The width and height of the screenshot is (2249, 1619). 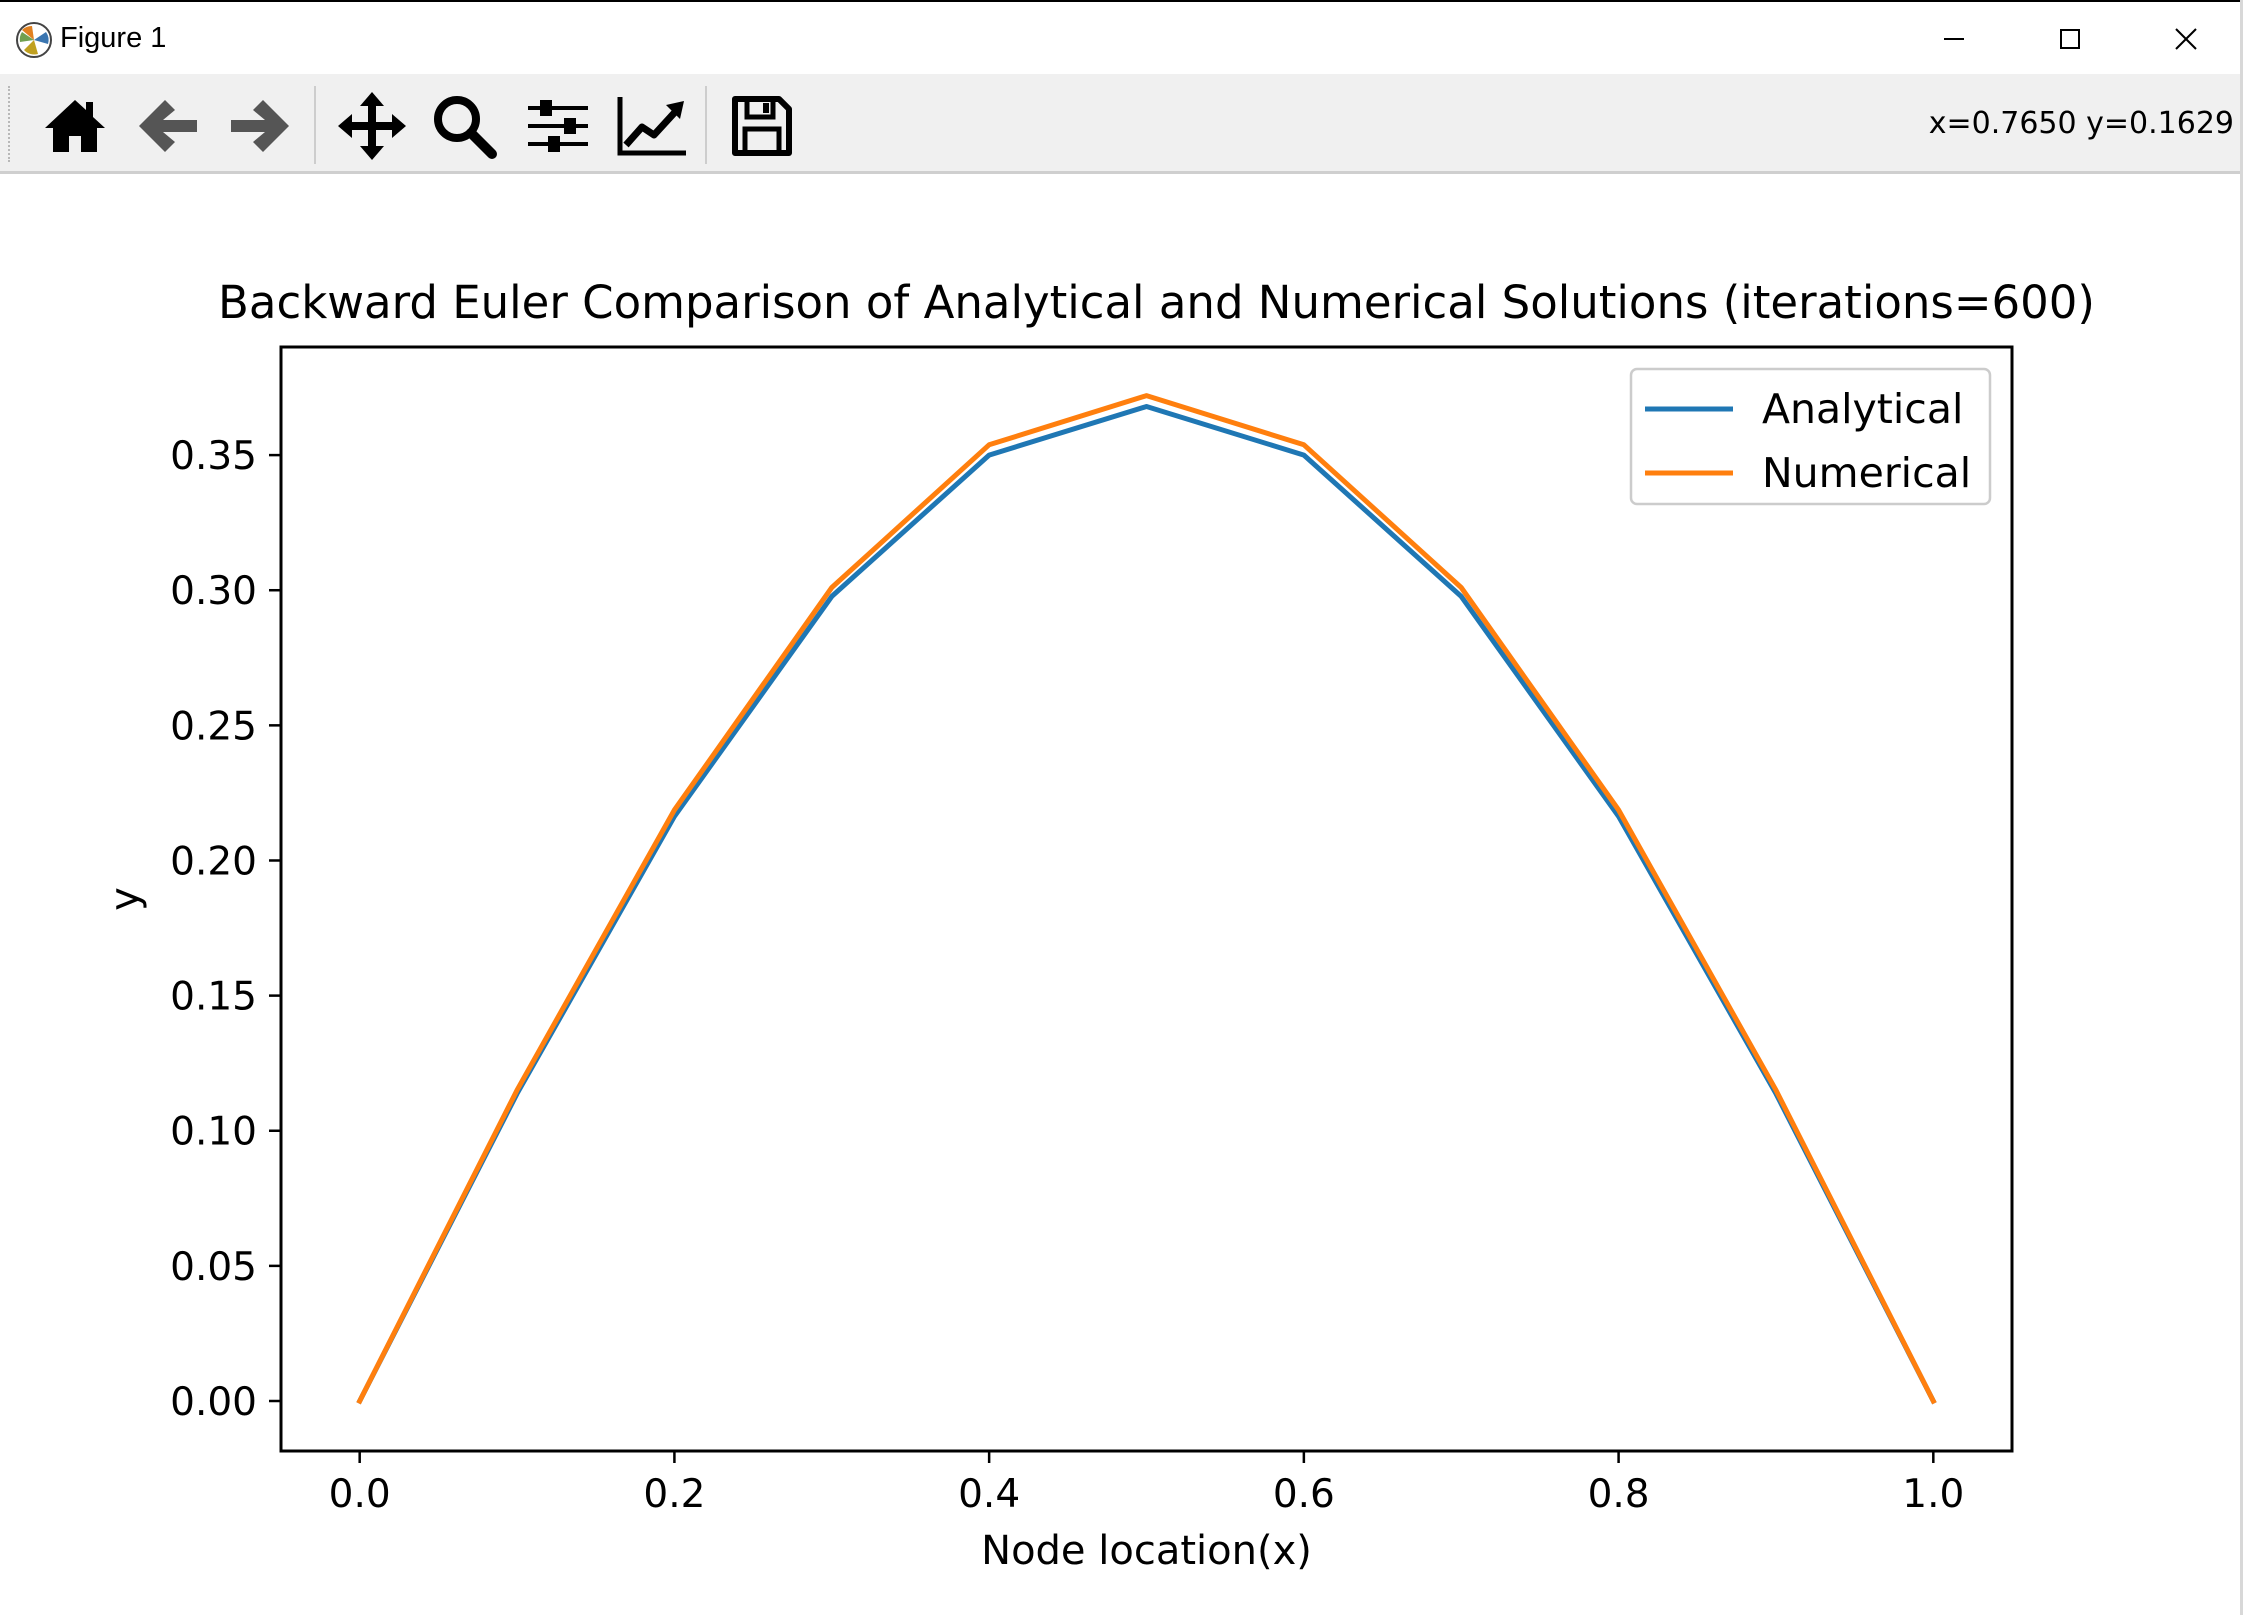 I want to click on save-button, so click(x=762, y=126).